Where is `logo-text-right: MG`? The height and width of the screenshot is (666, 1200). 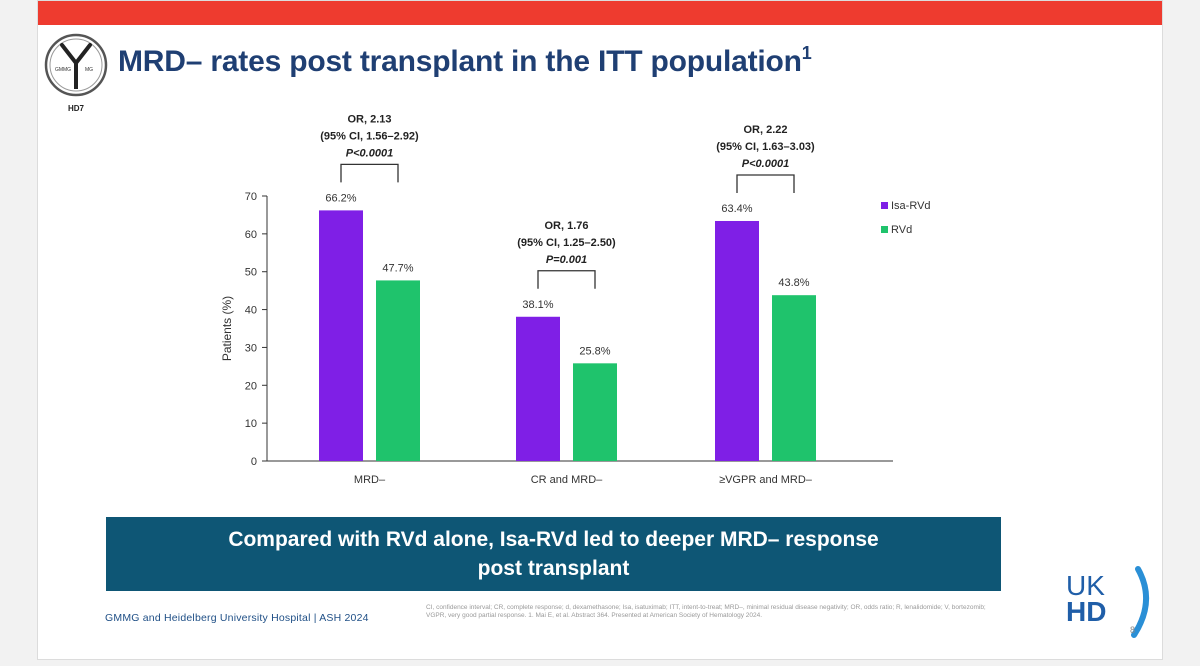 logo-text-right: MG is located at coordinates (89, 70).